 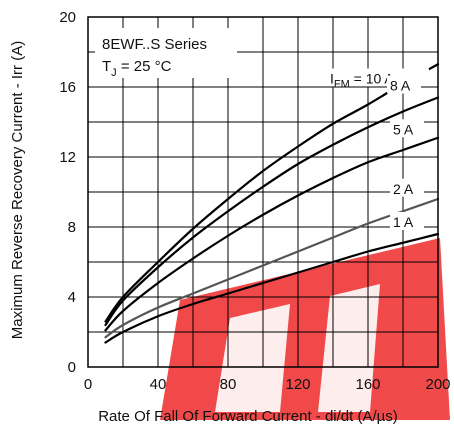 I want to click on temperature-annotation: TJ = 25 °C, so click(x=137, y=68).